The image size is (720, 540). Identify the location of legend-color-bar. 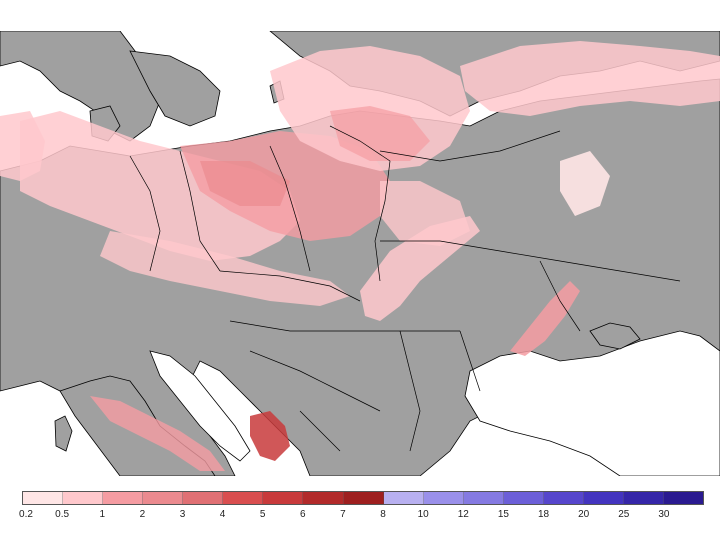
(363, 498).